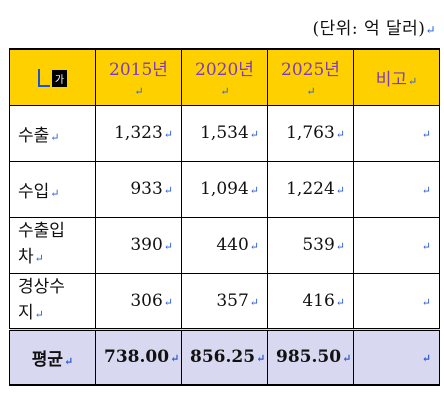 The height and width of the screenshot is (404, 444). I want to click on value-cell: 390↵, so click(138, 245).